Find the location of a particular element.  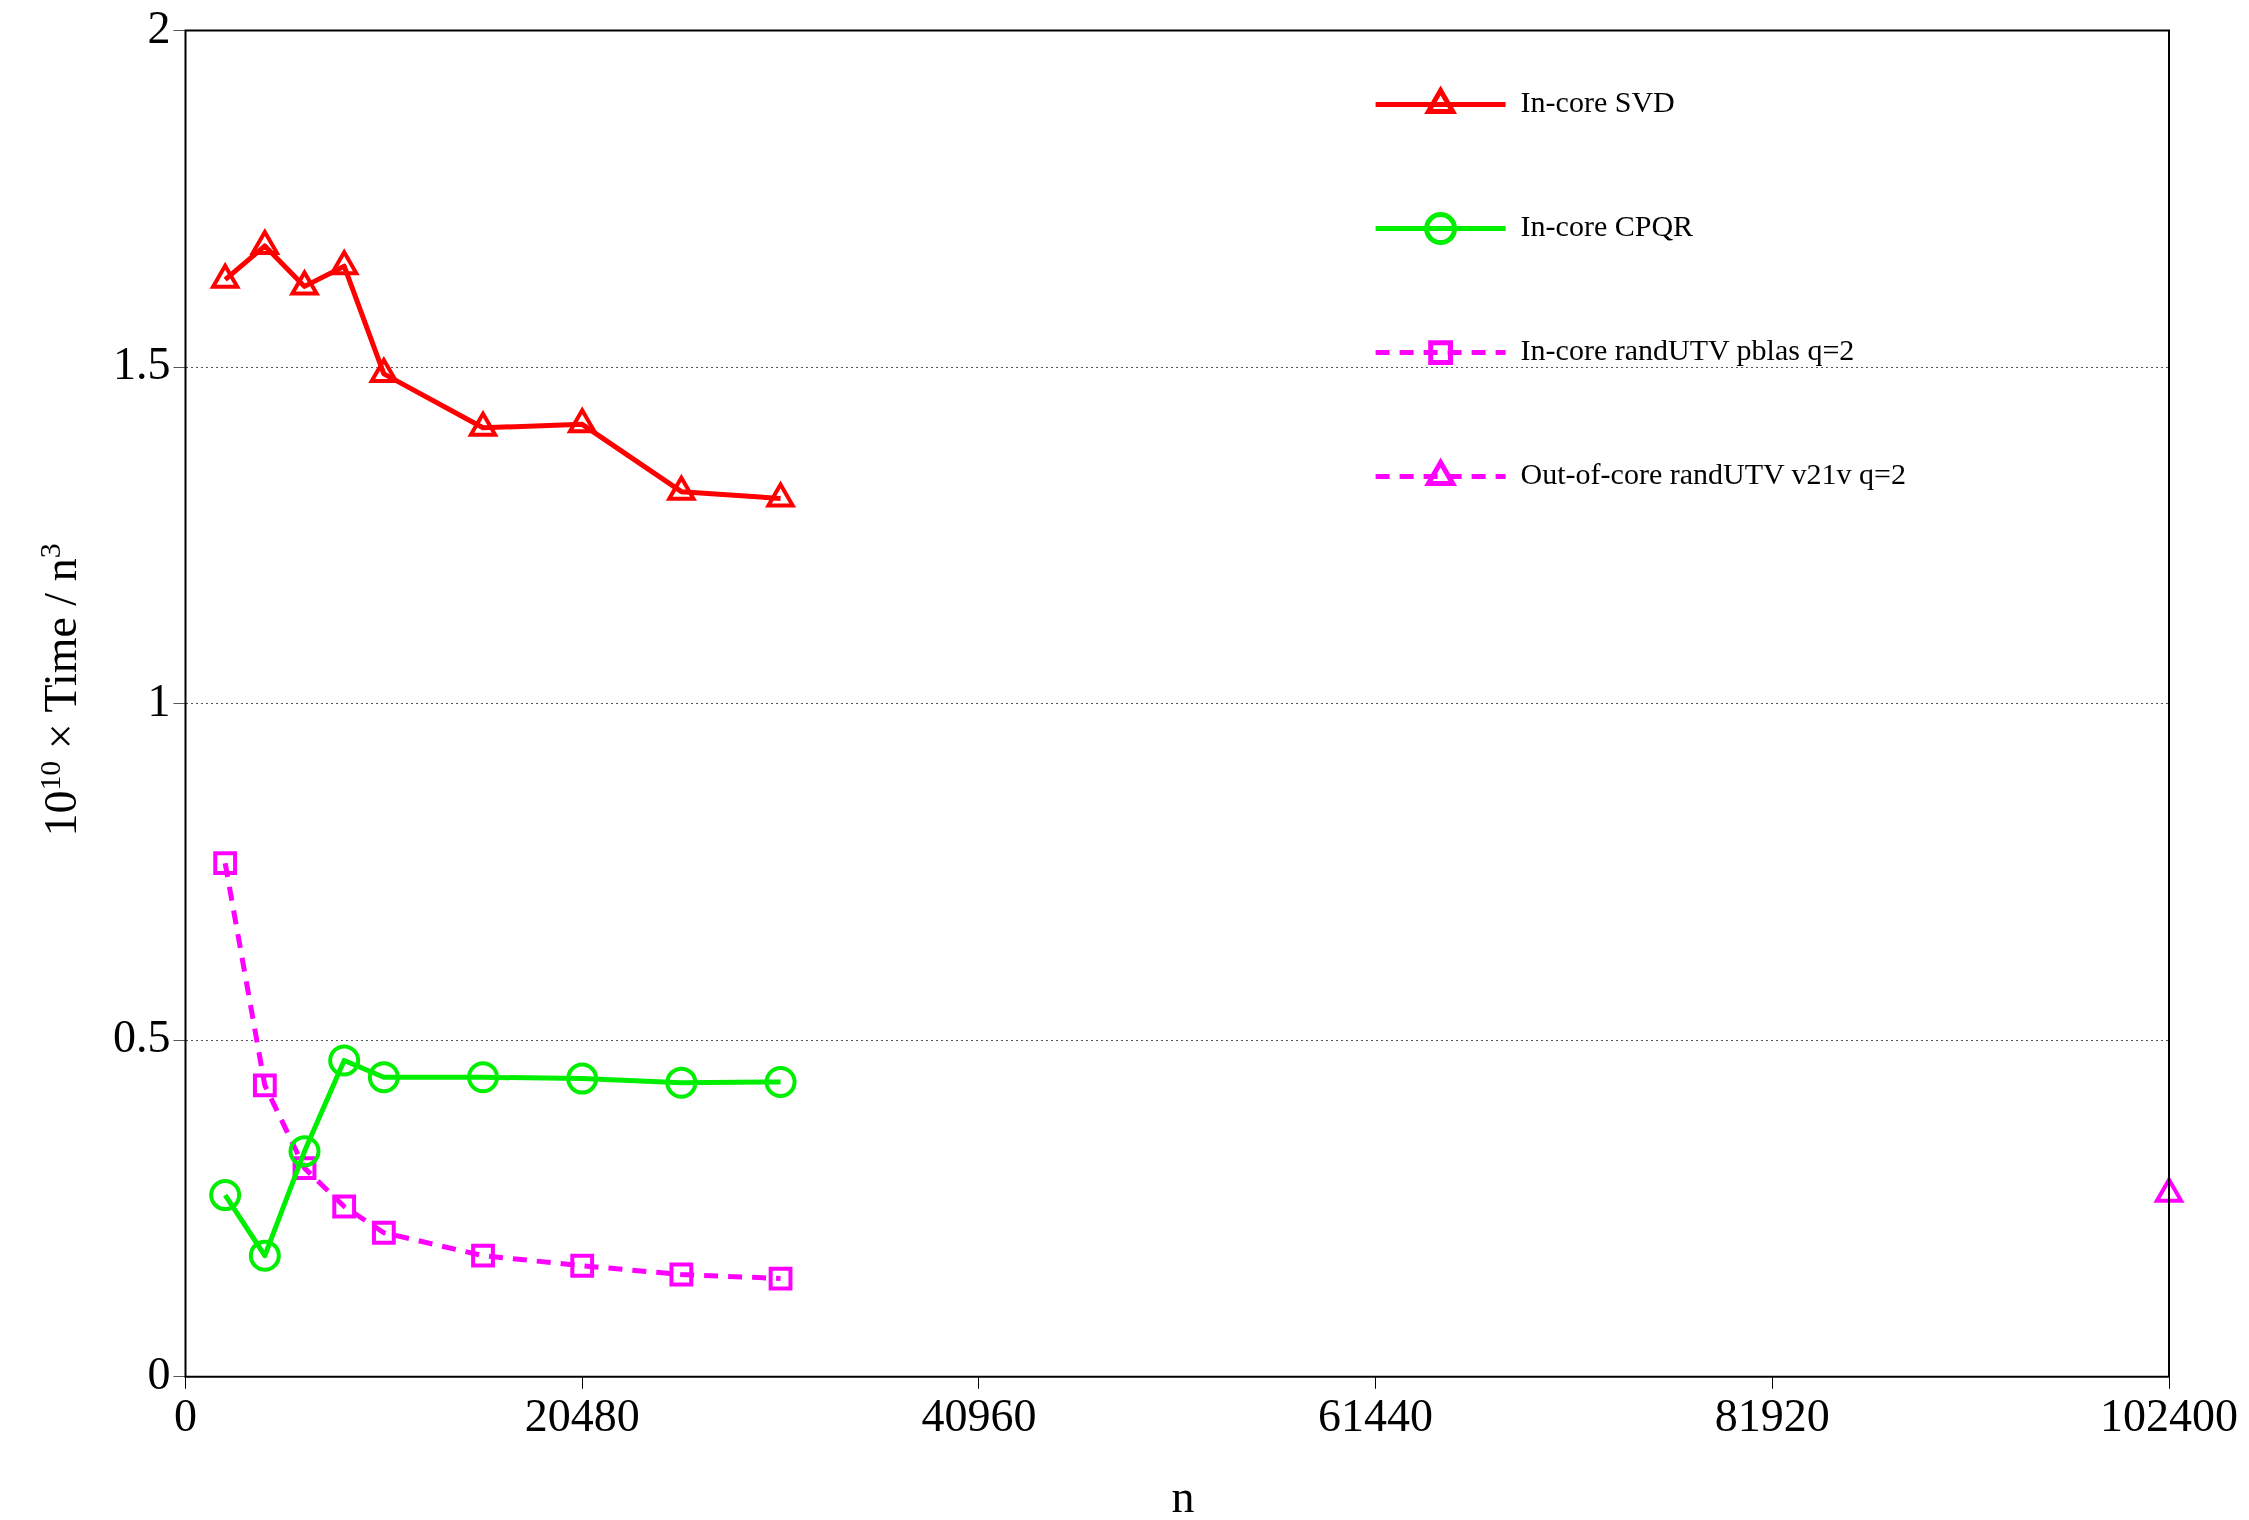

y-tick-label: 0 is located at coordinates (159, 1373).